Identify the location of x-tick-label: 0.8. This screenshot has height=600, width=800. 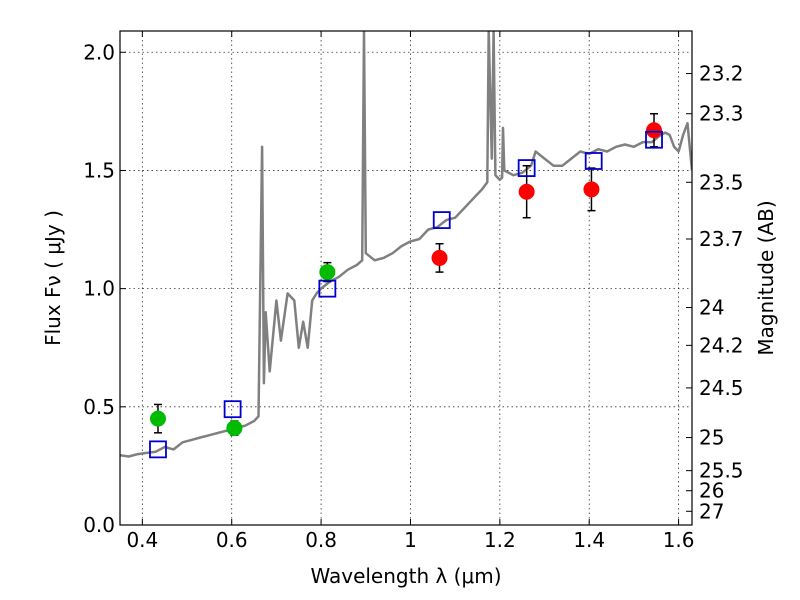
(321, 540).